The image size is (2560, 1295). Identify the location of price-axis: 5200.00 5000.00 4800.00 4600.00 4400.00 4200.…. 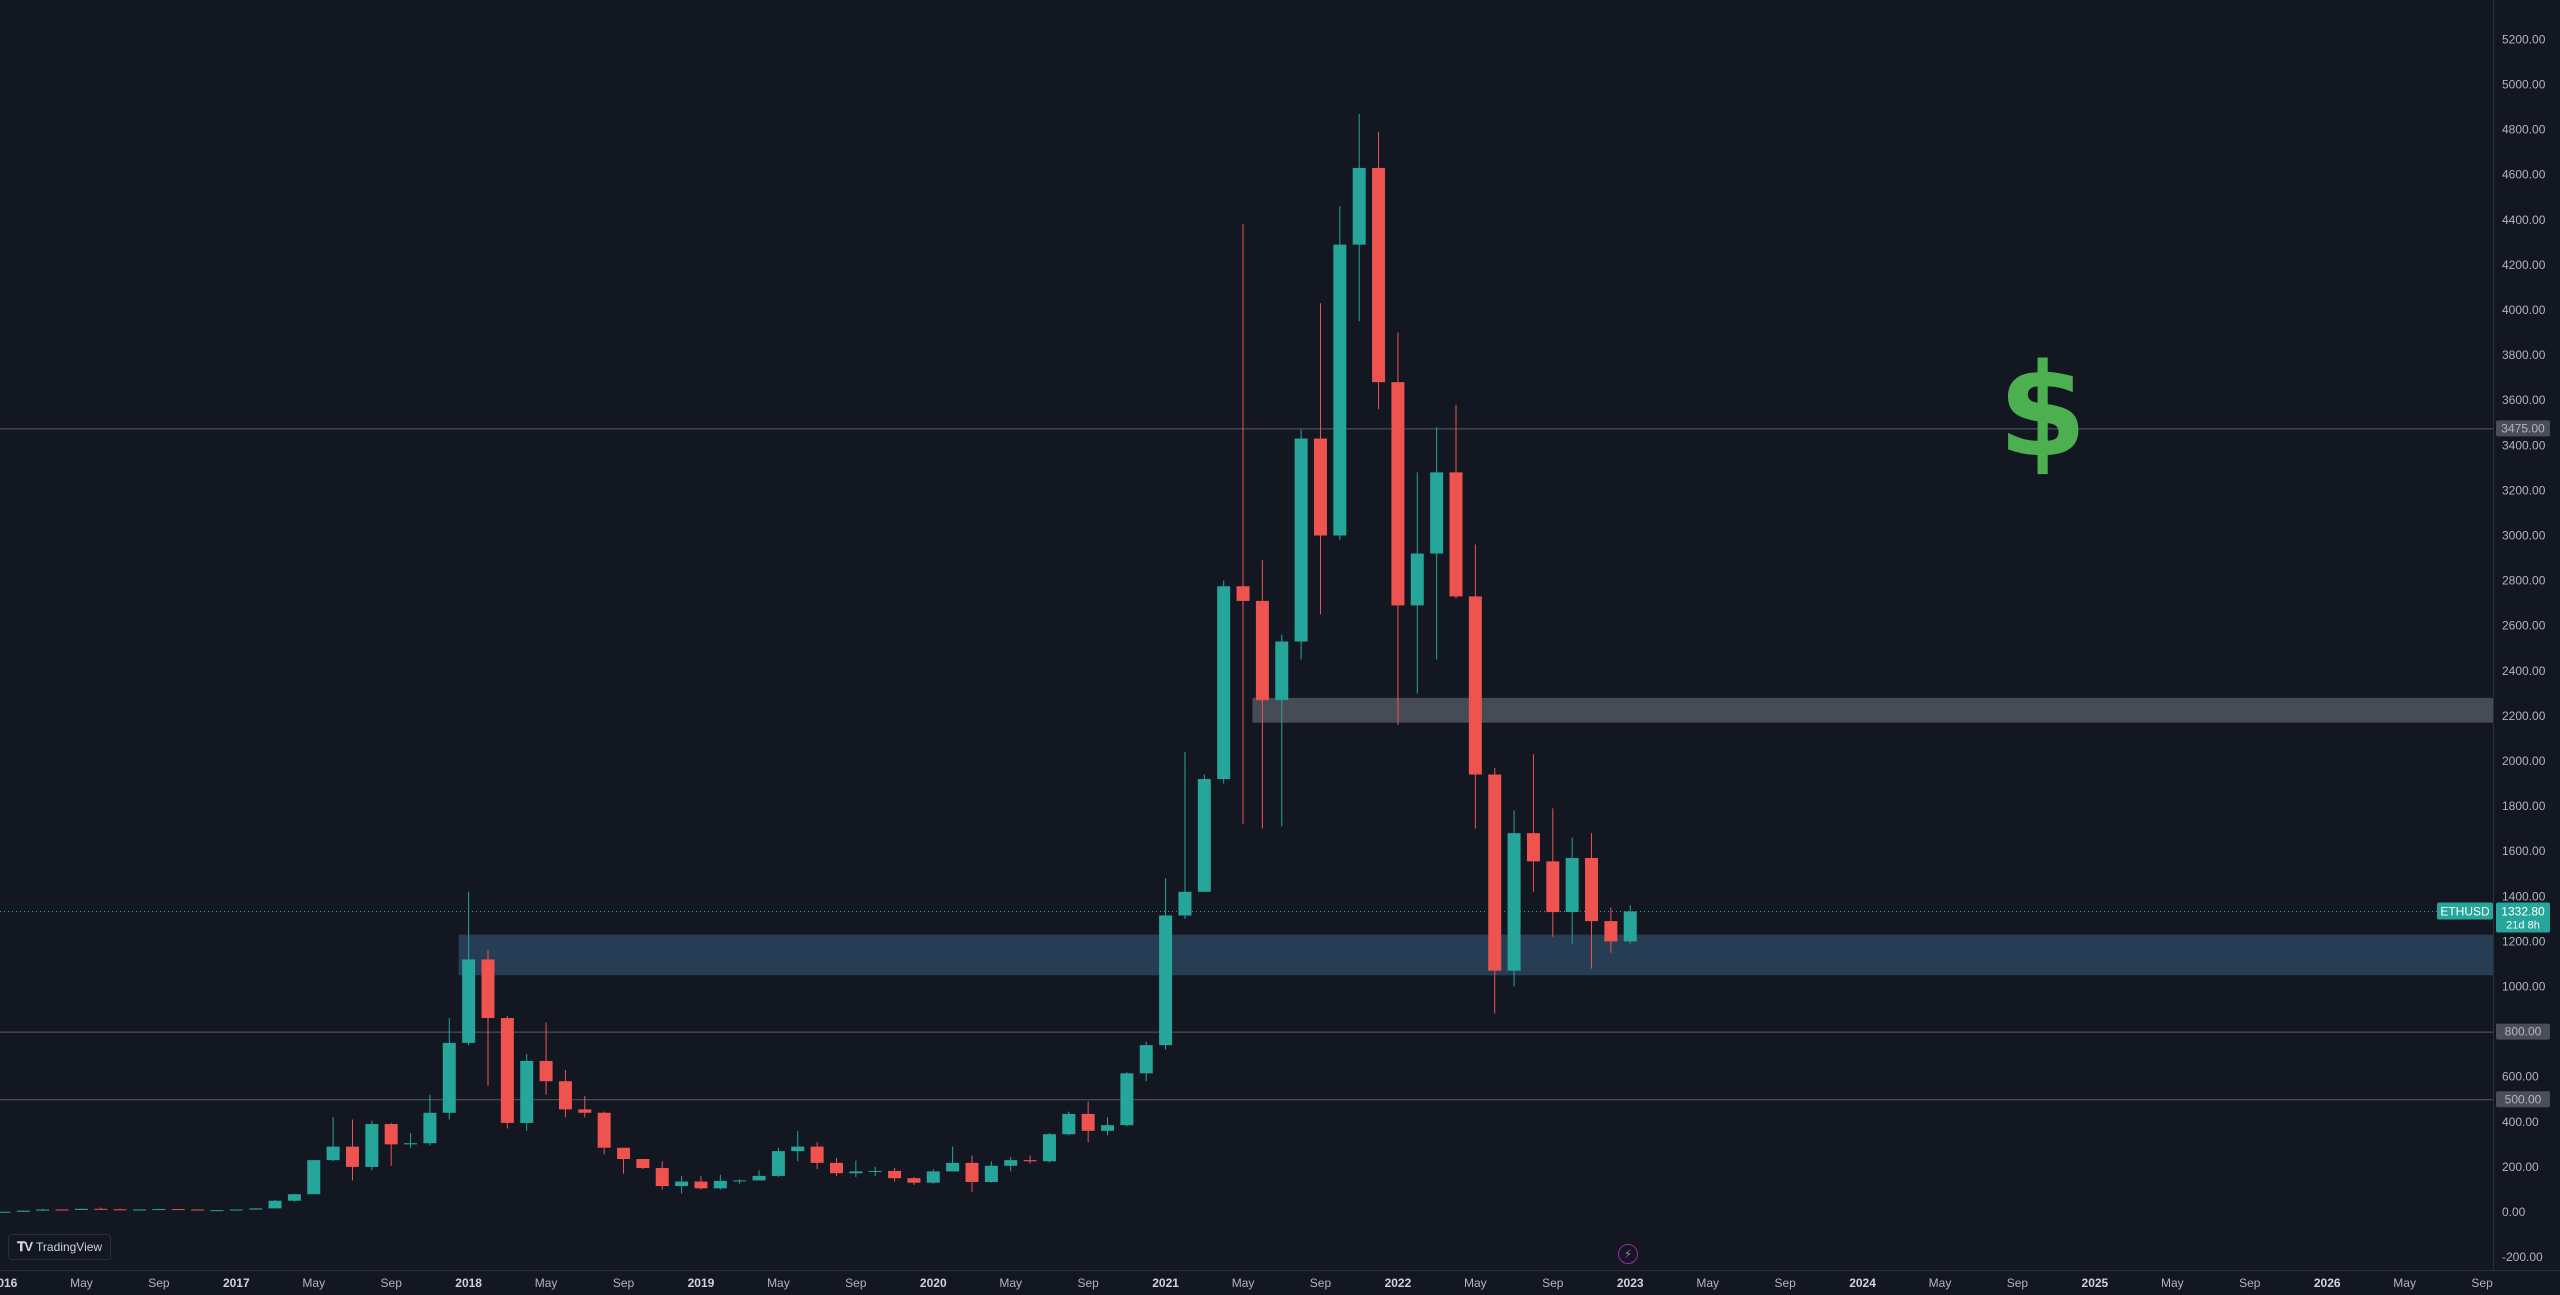
(2524, 648).